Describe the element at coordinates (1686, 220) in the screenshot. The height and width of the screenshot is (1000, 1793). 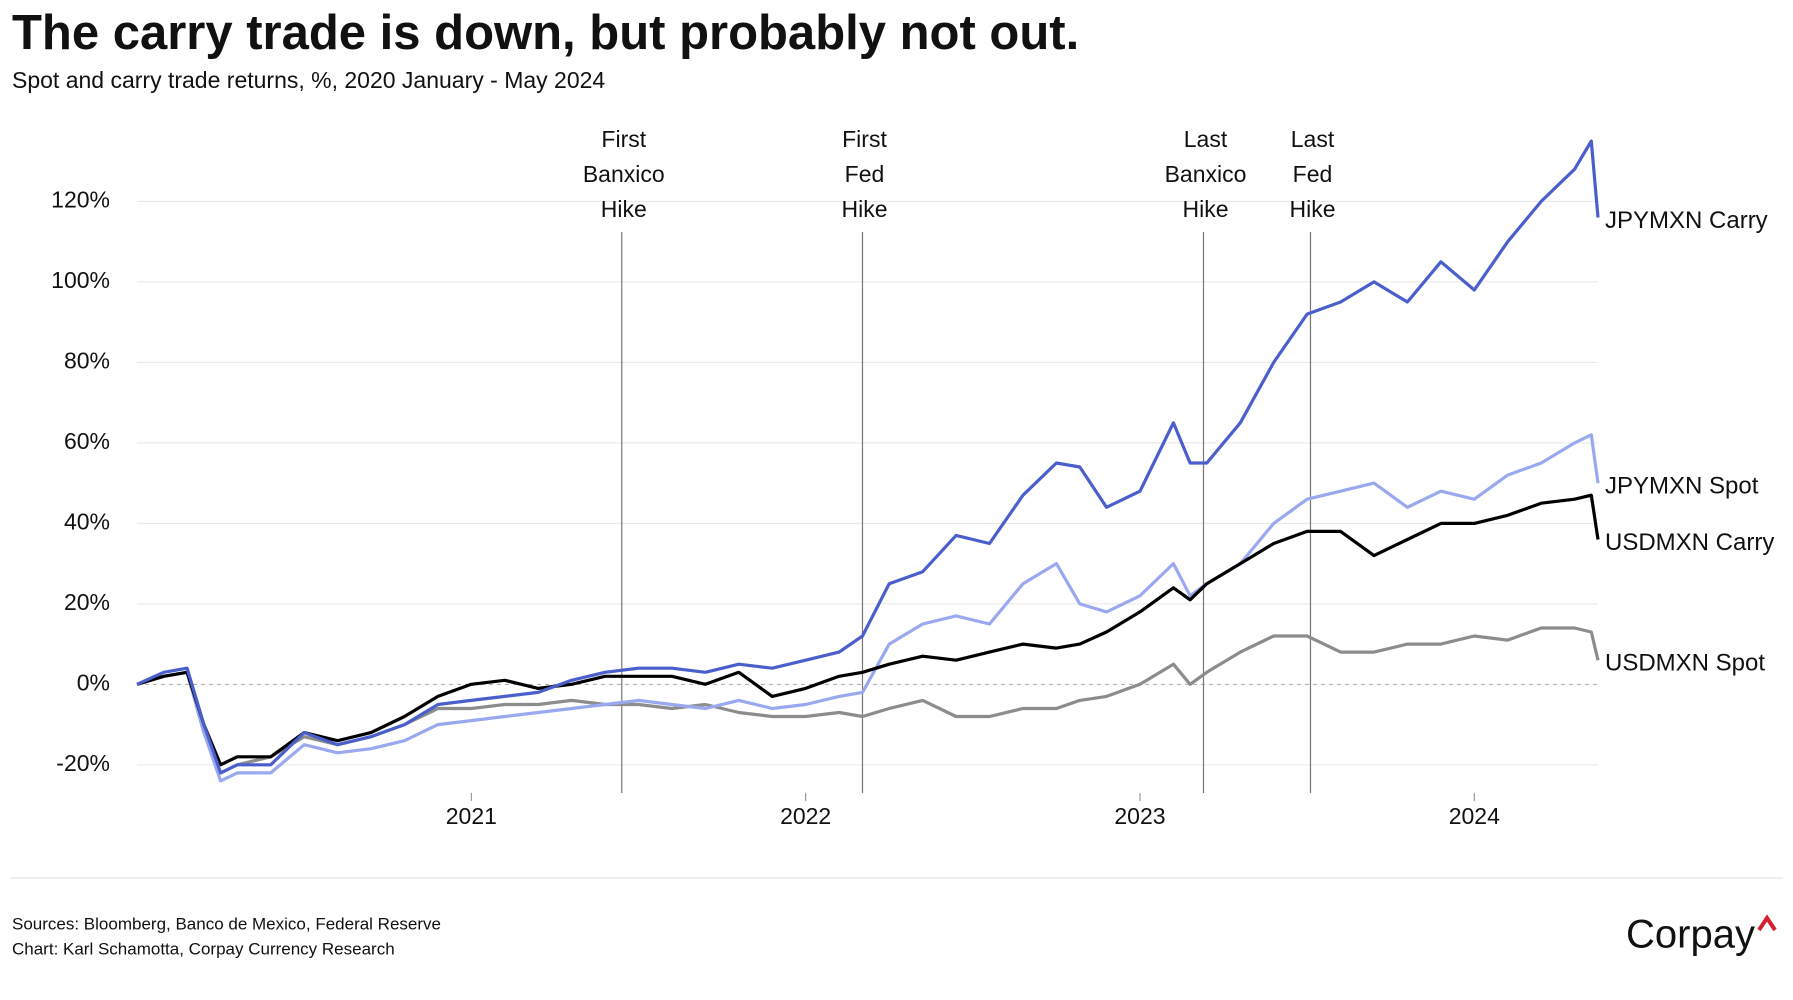
I see `series-label: JPYMXN Carry` at that location.